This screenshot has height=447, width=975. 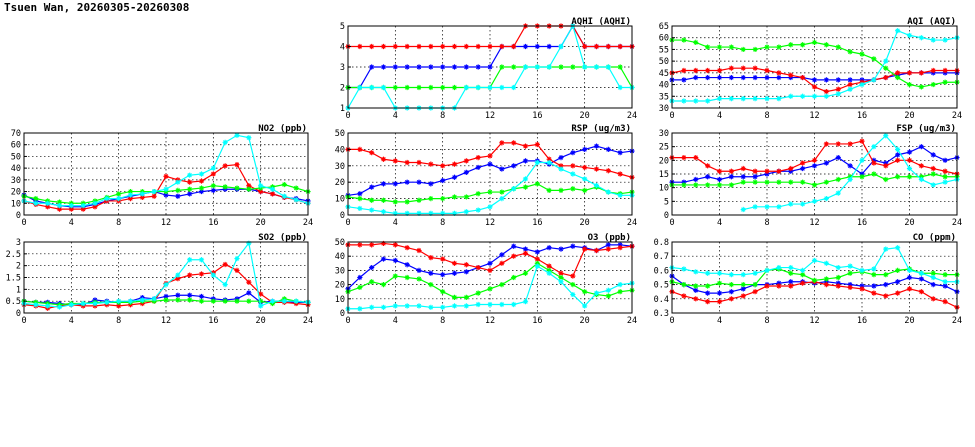 I want to click on fsp-cyan-point, so click(x=814, y=201).